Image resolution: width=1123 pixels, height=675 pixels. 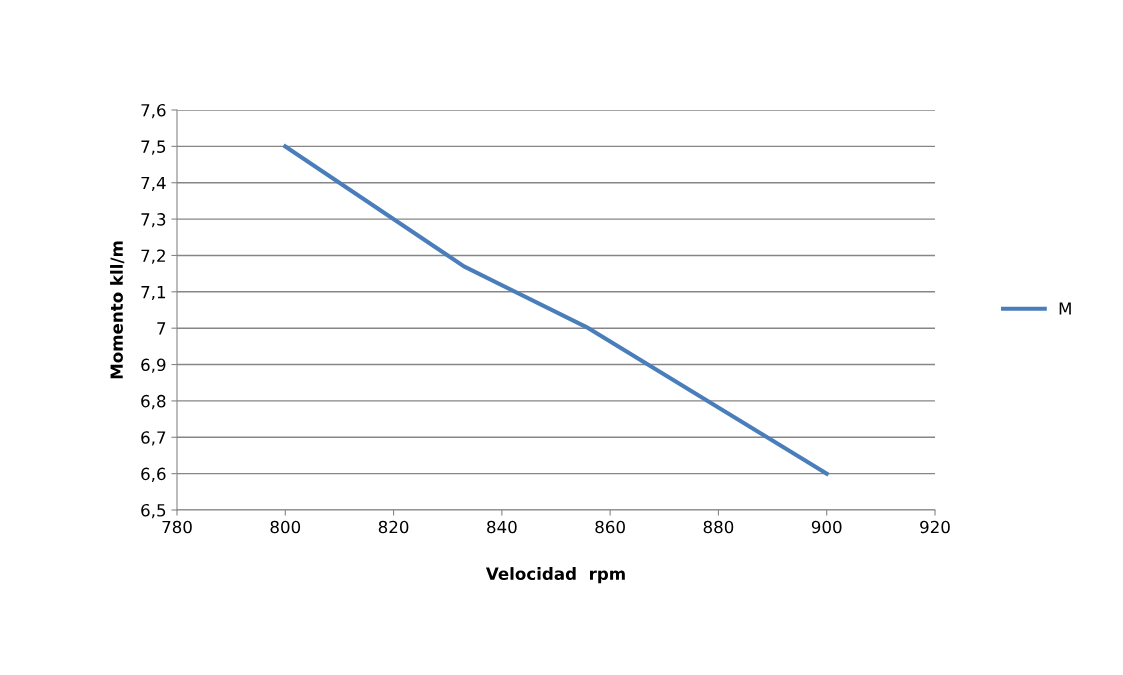 I want to click on y-tick-label: 6,9, so click(x=153, y=365).